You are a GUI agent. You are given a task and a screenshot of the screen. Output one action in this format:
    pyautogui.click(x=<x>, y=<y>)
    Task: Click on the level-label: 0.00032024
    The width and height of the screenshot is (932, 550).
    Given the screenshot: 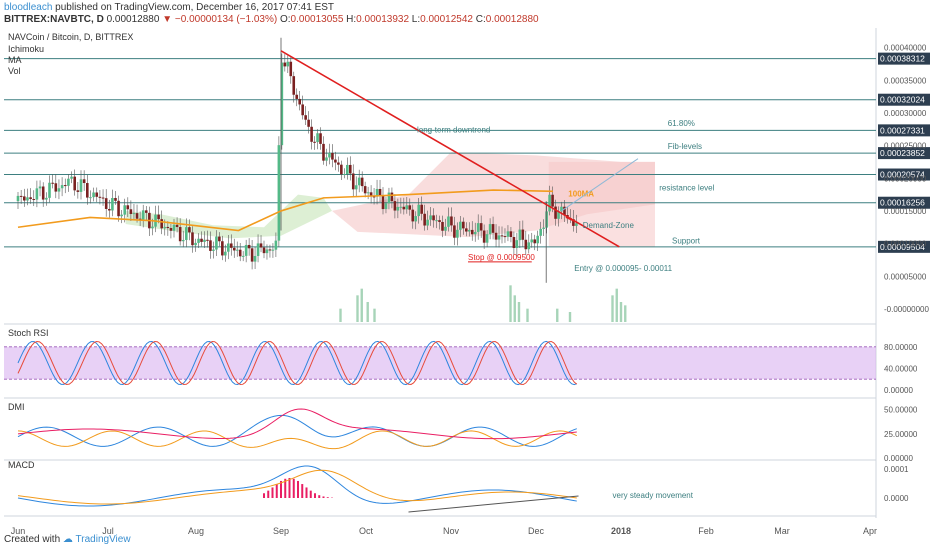 What is the action you would take?
    pyautogui.click(x=902, y=100)
    